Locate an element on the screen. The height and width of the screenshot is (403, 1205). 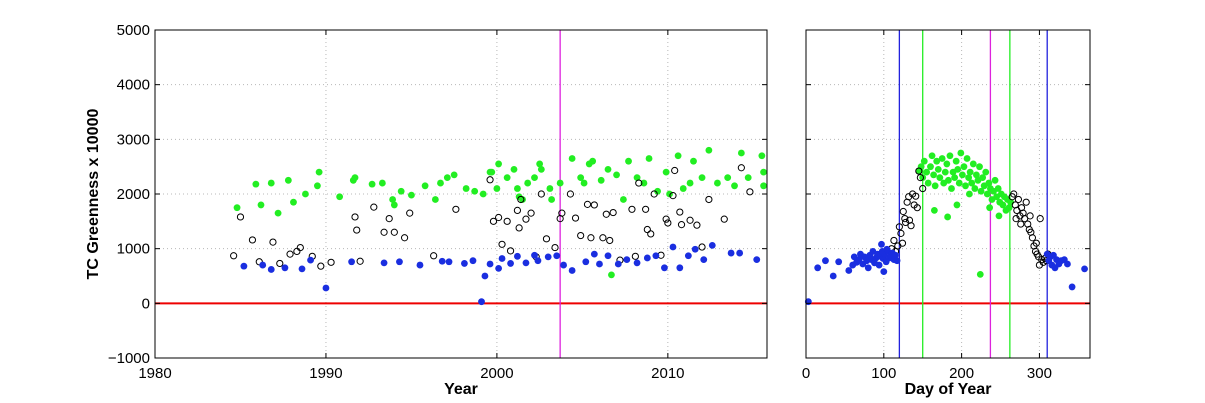
x-tick-label: 200 is located at coordinates (961, 373).